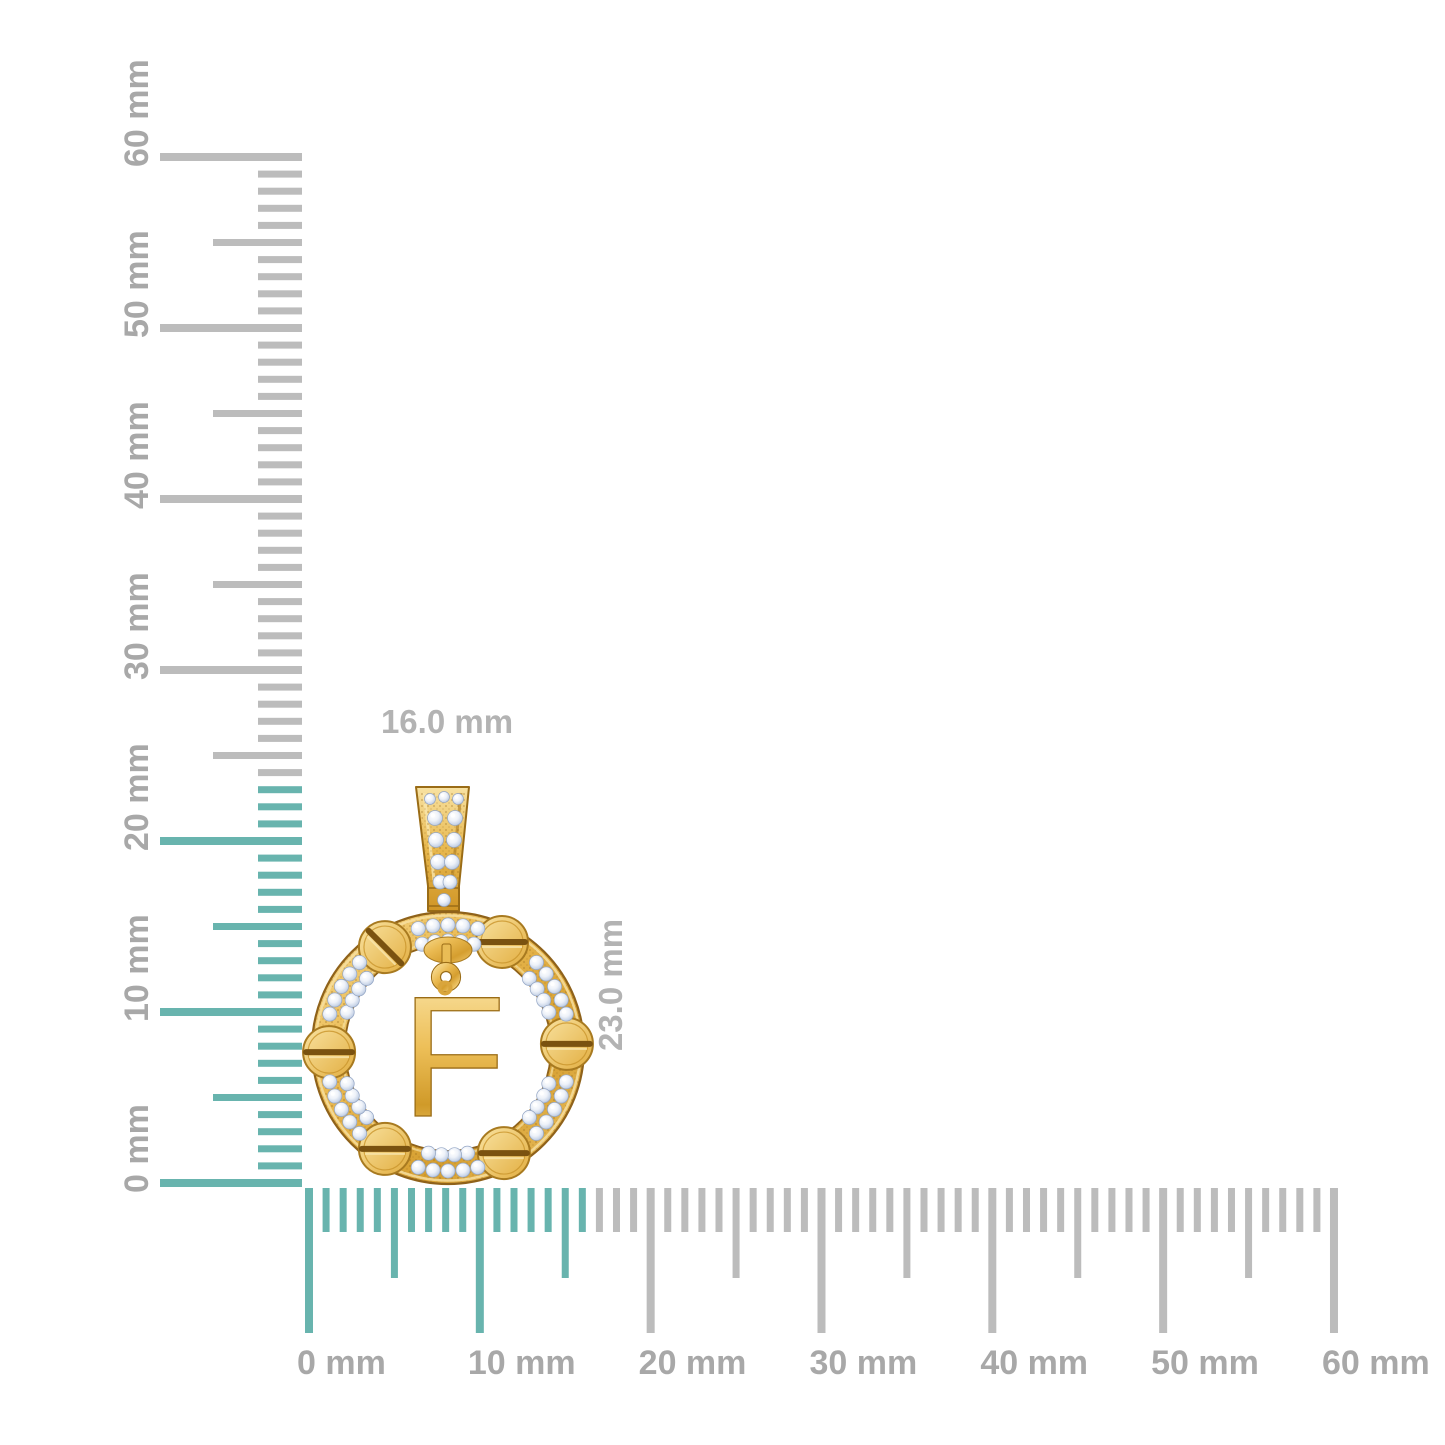 The height and width of the screenshot is (1445, 1445). Describe the element at coordinates (210, 626) in the screenshot. I see `vertical-ruler: 0 mm 10 mm 20 mm 30 mm 40 mm 50 mm 60 mm` at that location.